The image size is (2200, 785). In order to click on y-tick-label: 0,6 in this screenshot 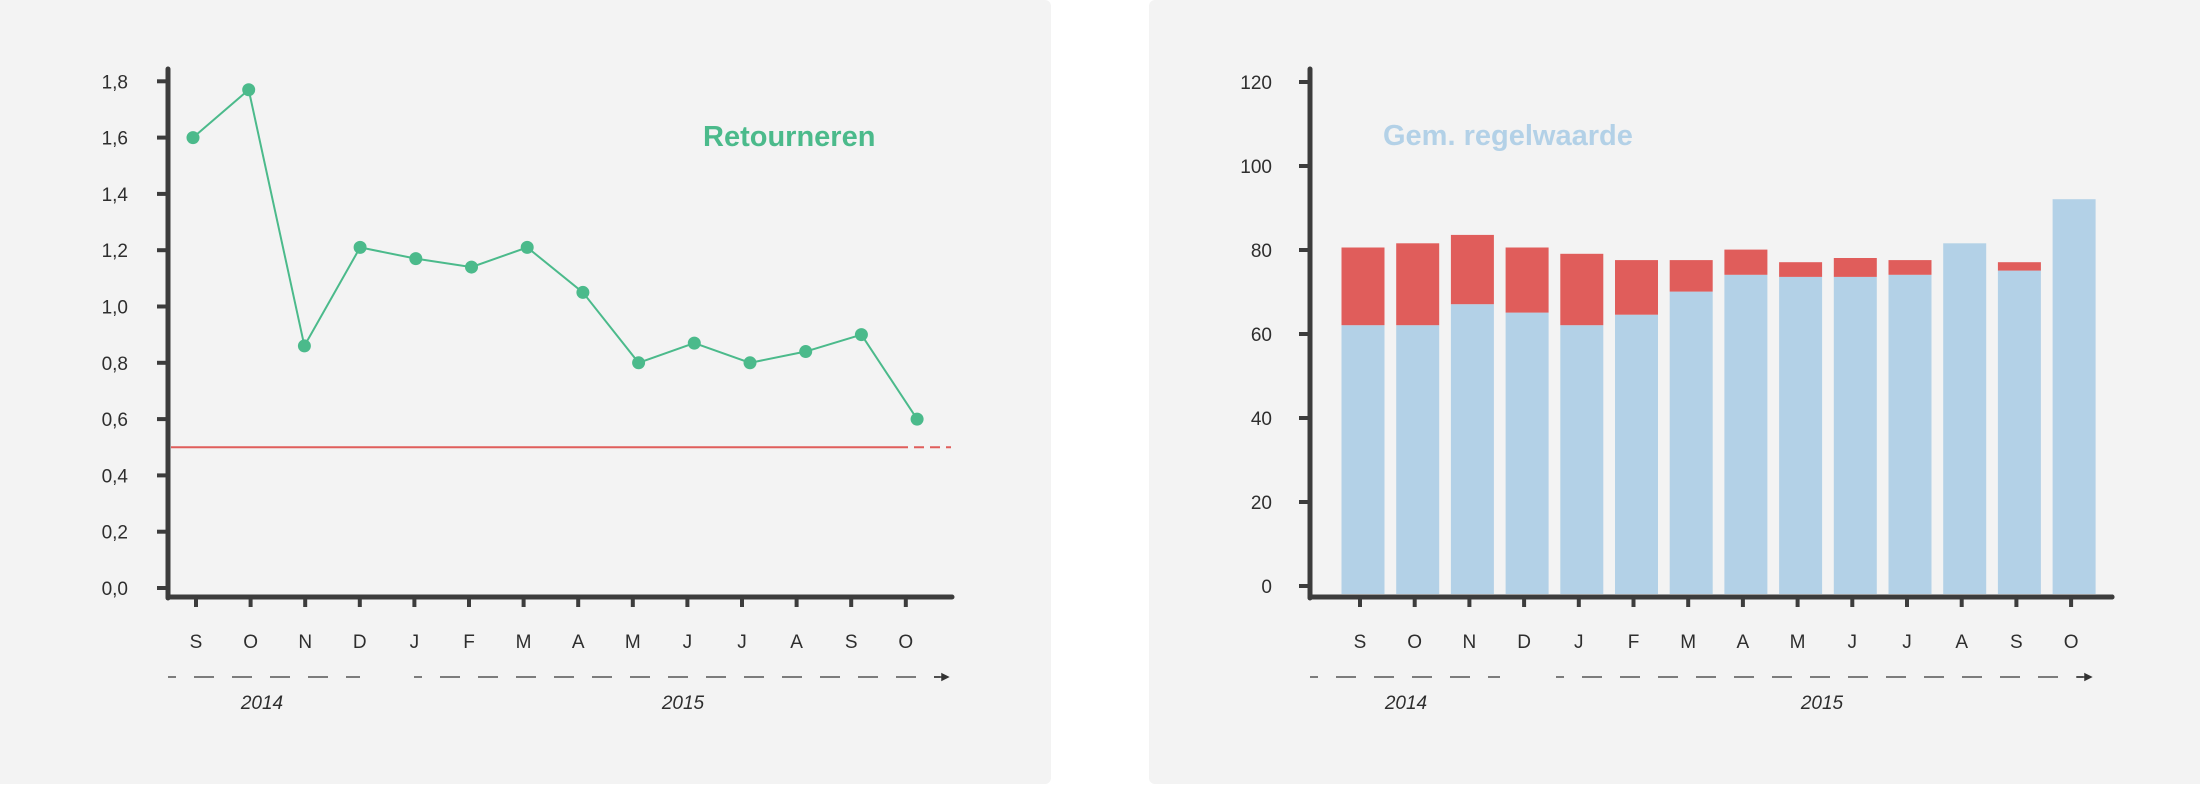, I will do `click(115, 420)`.